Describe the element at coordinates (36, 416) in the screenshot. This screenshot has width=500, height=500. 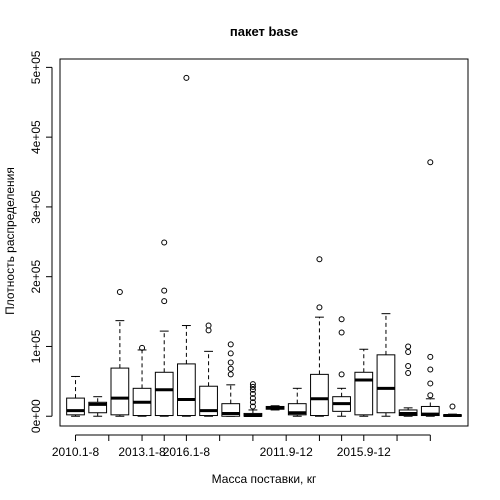
I see `y-tick-label: 0e+00` at that location.